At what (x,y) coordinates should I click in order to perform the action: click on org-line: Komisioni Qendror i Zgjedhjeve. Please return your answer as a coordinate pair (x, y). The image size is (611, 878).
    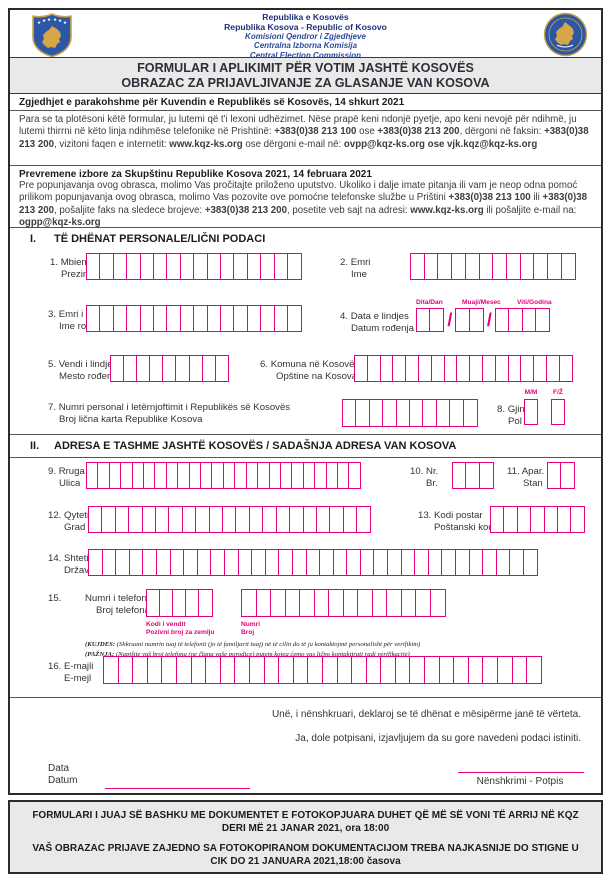
    Looking at the image, I should click on (305, 37).